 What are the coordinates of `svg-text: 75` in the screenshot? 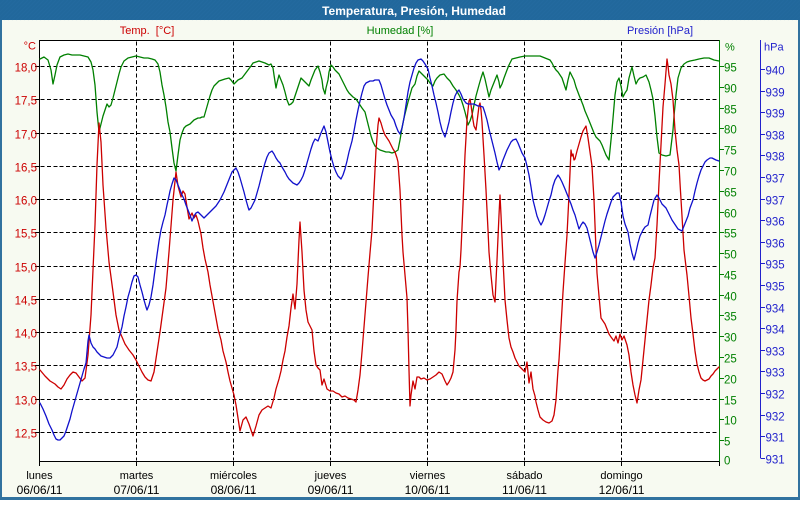 It's located at (730, 151).